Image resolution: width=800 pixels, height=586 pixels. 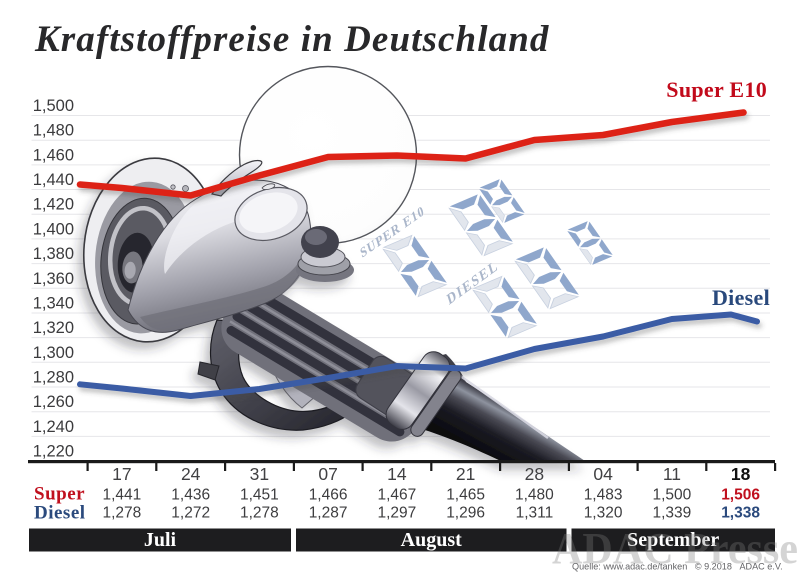 What do you see at coordinates (740, 495) in the screenshot?
I see `svg-text: 1,506` at bounding box center [740, 495].